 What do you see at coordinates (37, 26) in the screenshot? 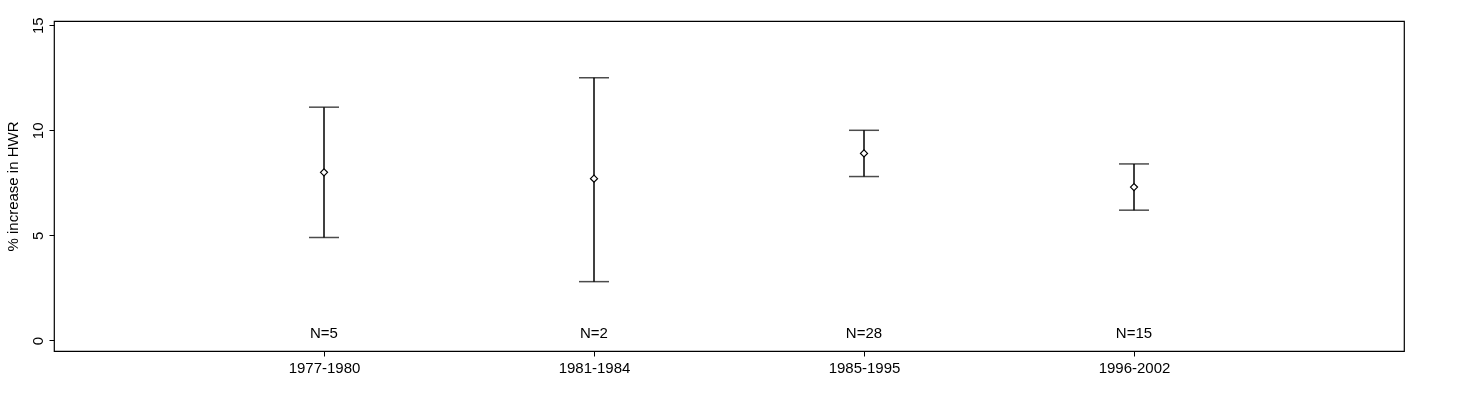
I see `y-tick-label: 15` at bounding box center [37, 26].